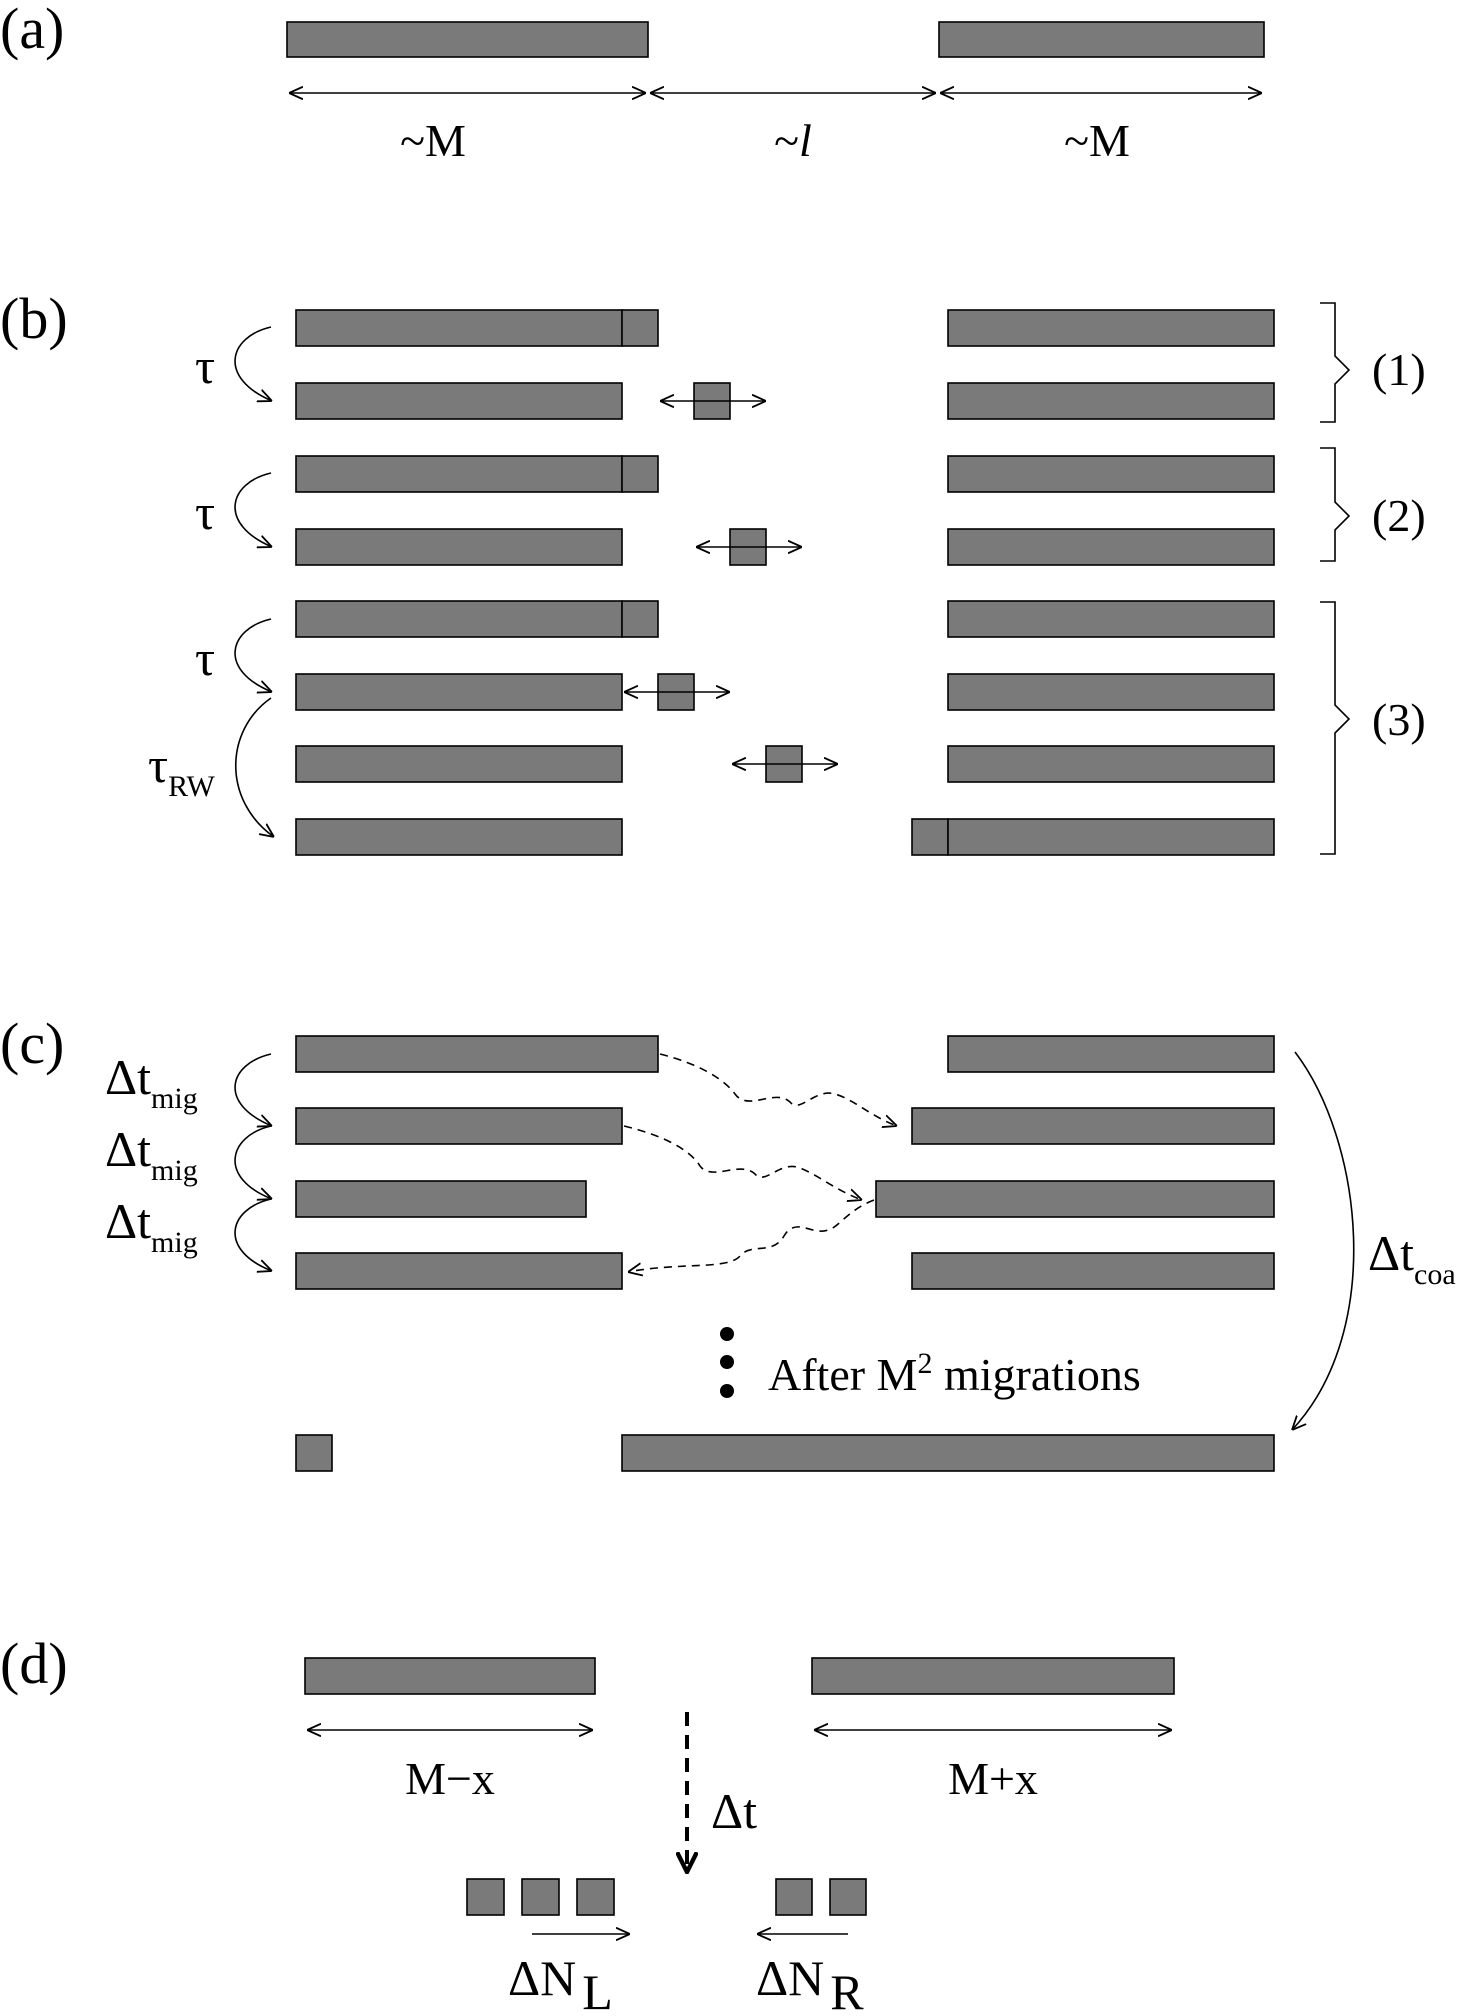 This screenshot has height=2016, width=1480. I want to click on case-label: (1), so click(1399, 369).